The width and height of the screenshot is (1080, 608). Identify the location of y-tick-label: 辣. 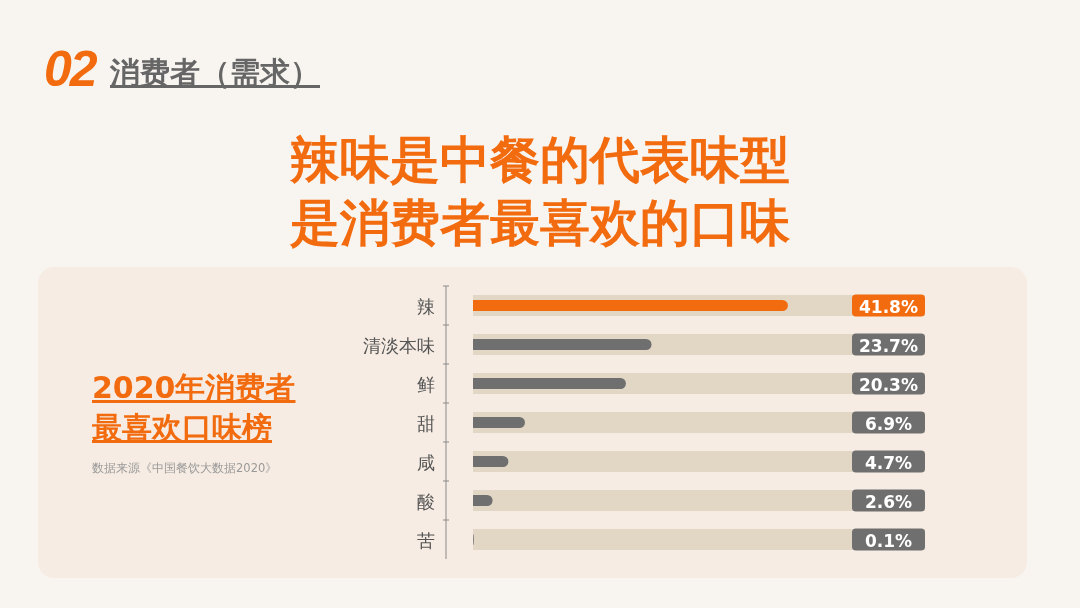
(426, 305).